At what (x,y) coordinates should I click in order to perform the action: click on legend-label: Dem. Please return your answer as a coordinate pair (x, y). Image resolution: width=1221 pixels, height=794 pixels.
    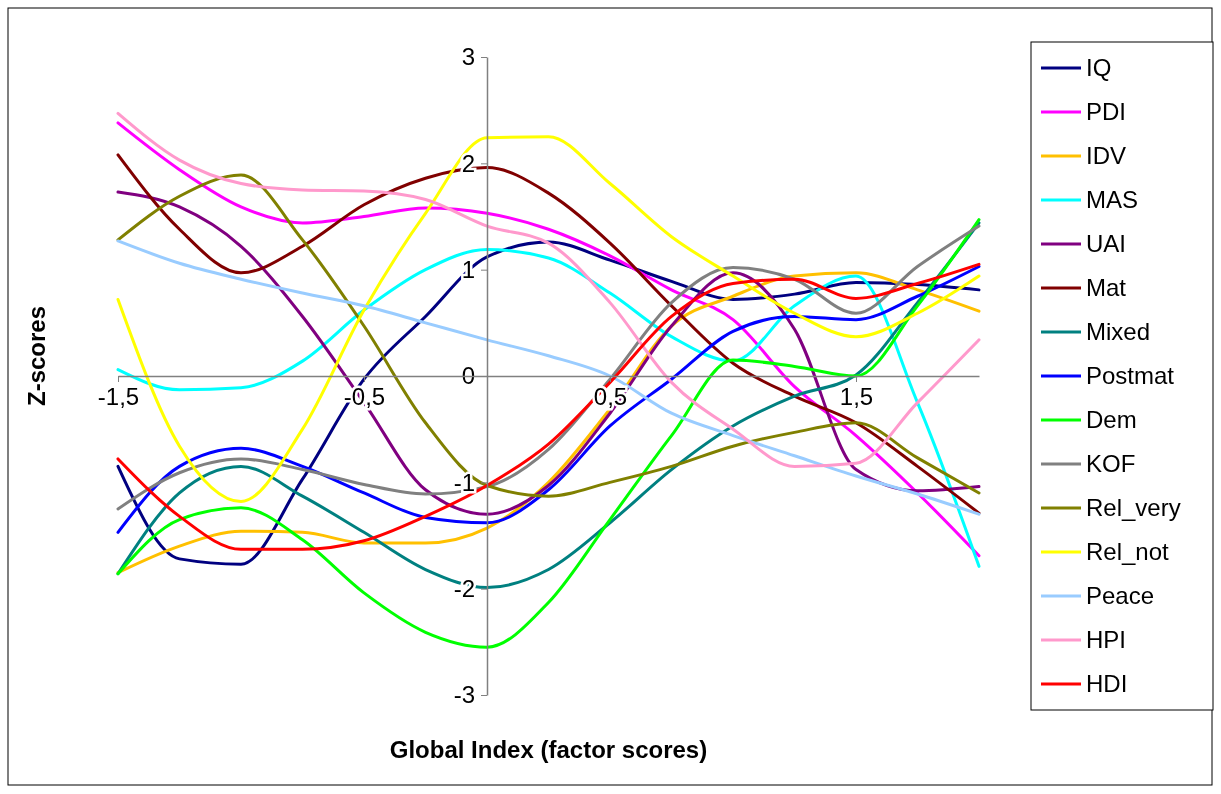
    Looking at the image, I should click on (1111, 419).